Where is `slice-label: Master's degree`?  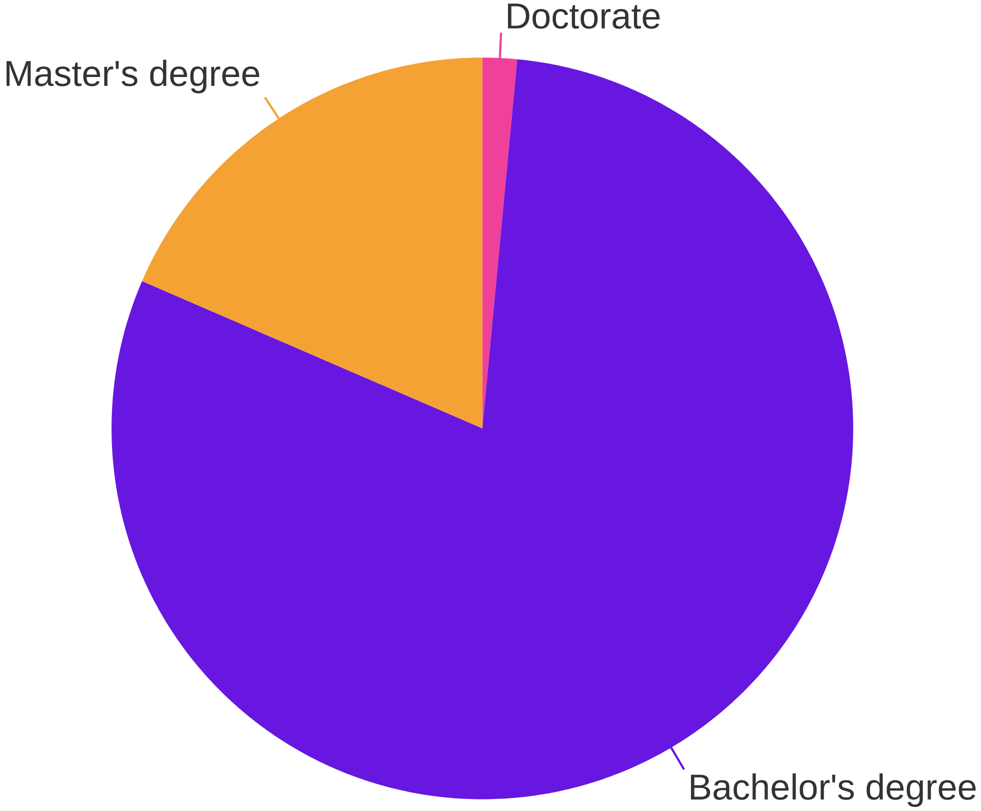 slice-label: Master's degree is located at coordinates (133, 77).